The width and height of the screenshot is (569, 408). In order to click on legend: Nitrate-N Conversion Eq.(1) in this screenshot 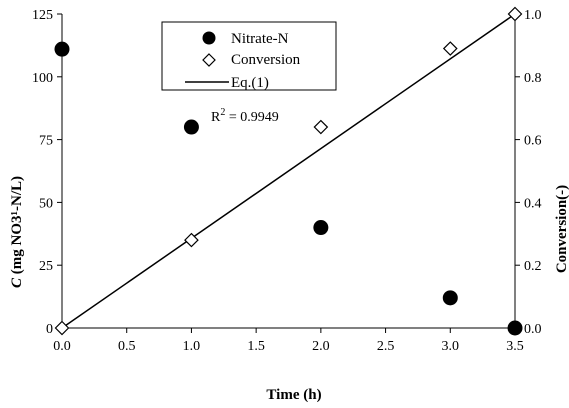, I will do `click(249, 56)`.